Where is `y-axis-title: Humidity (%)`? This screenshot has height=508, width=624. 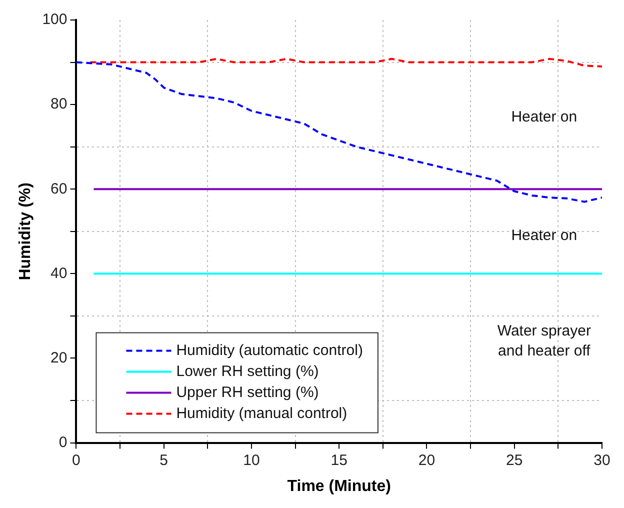 y-axis-title: Humidity (%) is located at coordinates (25, 231).